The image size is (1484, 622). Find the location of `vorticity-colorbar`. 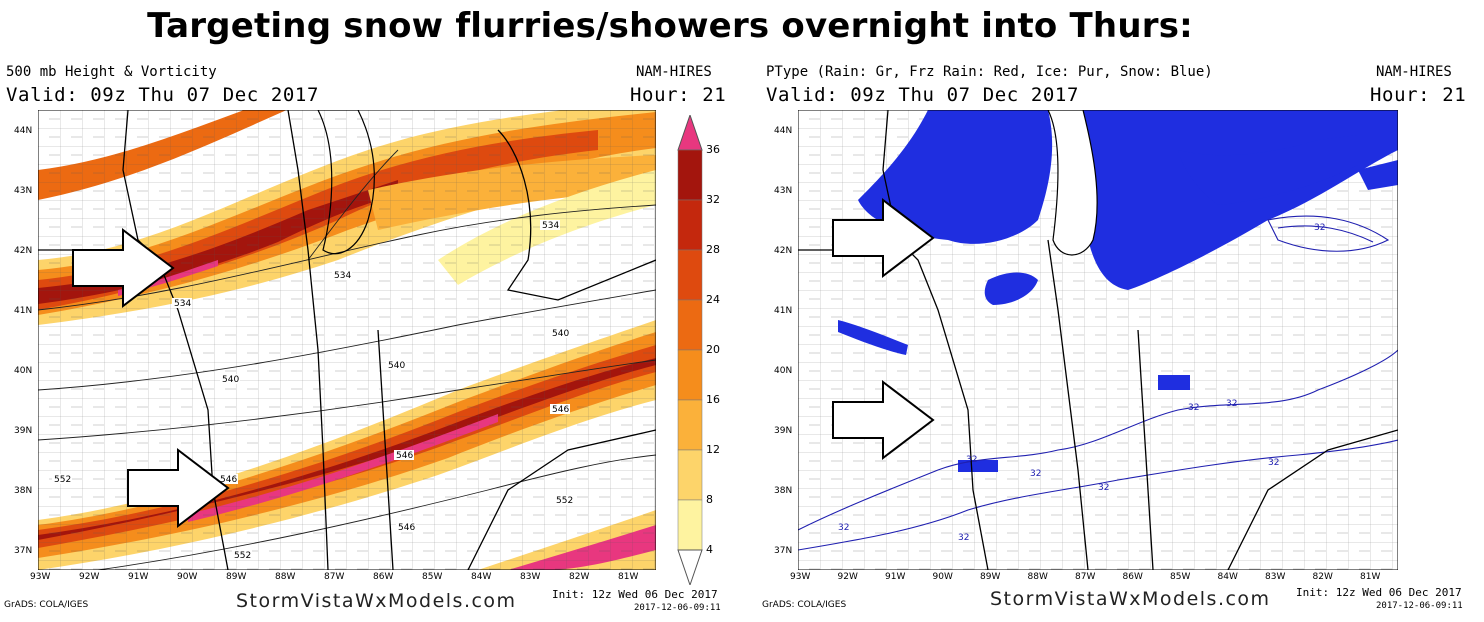

vorticity-colorbar is located at coordinates (690, 350).